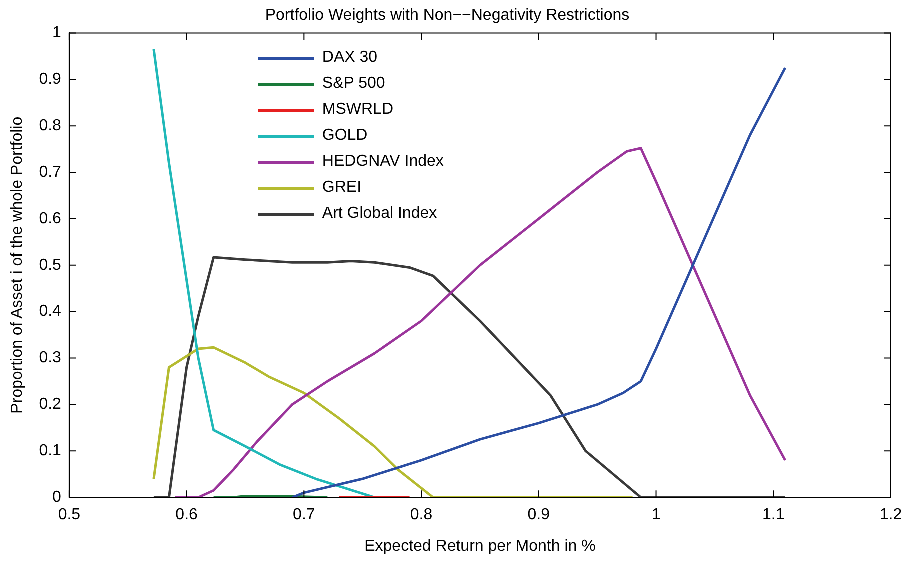 Image resolution: width=911 pixels, height=564 pixels. I want to click on x-tick-label: 1.1, so click(773, 515).